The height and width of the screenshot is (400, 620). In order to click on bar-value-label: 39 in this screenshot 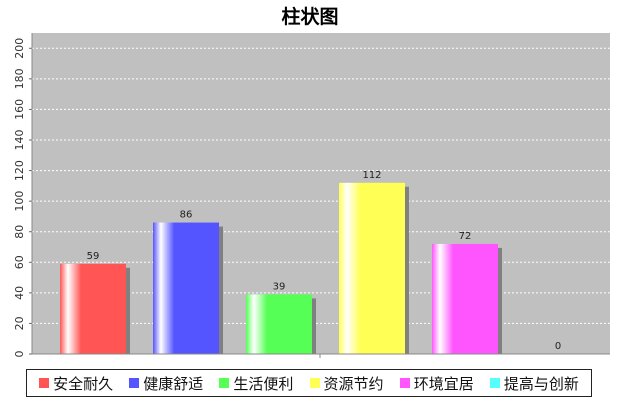, I will do `click(279, 286)`.